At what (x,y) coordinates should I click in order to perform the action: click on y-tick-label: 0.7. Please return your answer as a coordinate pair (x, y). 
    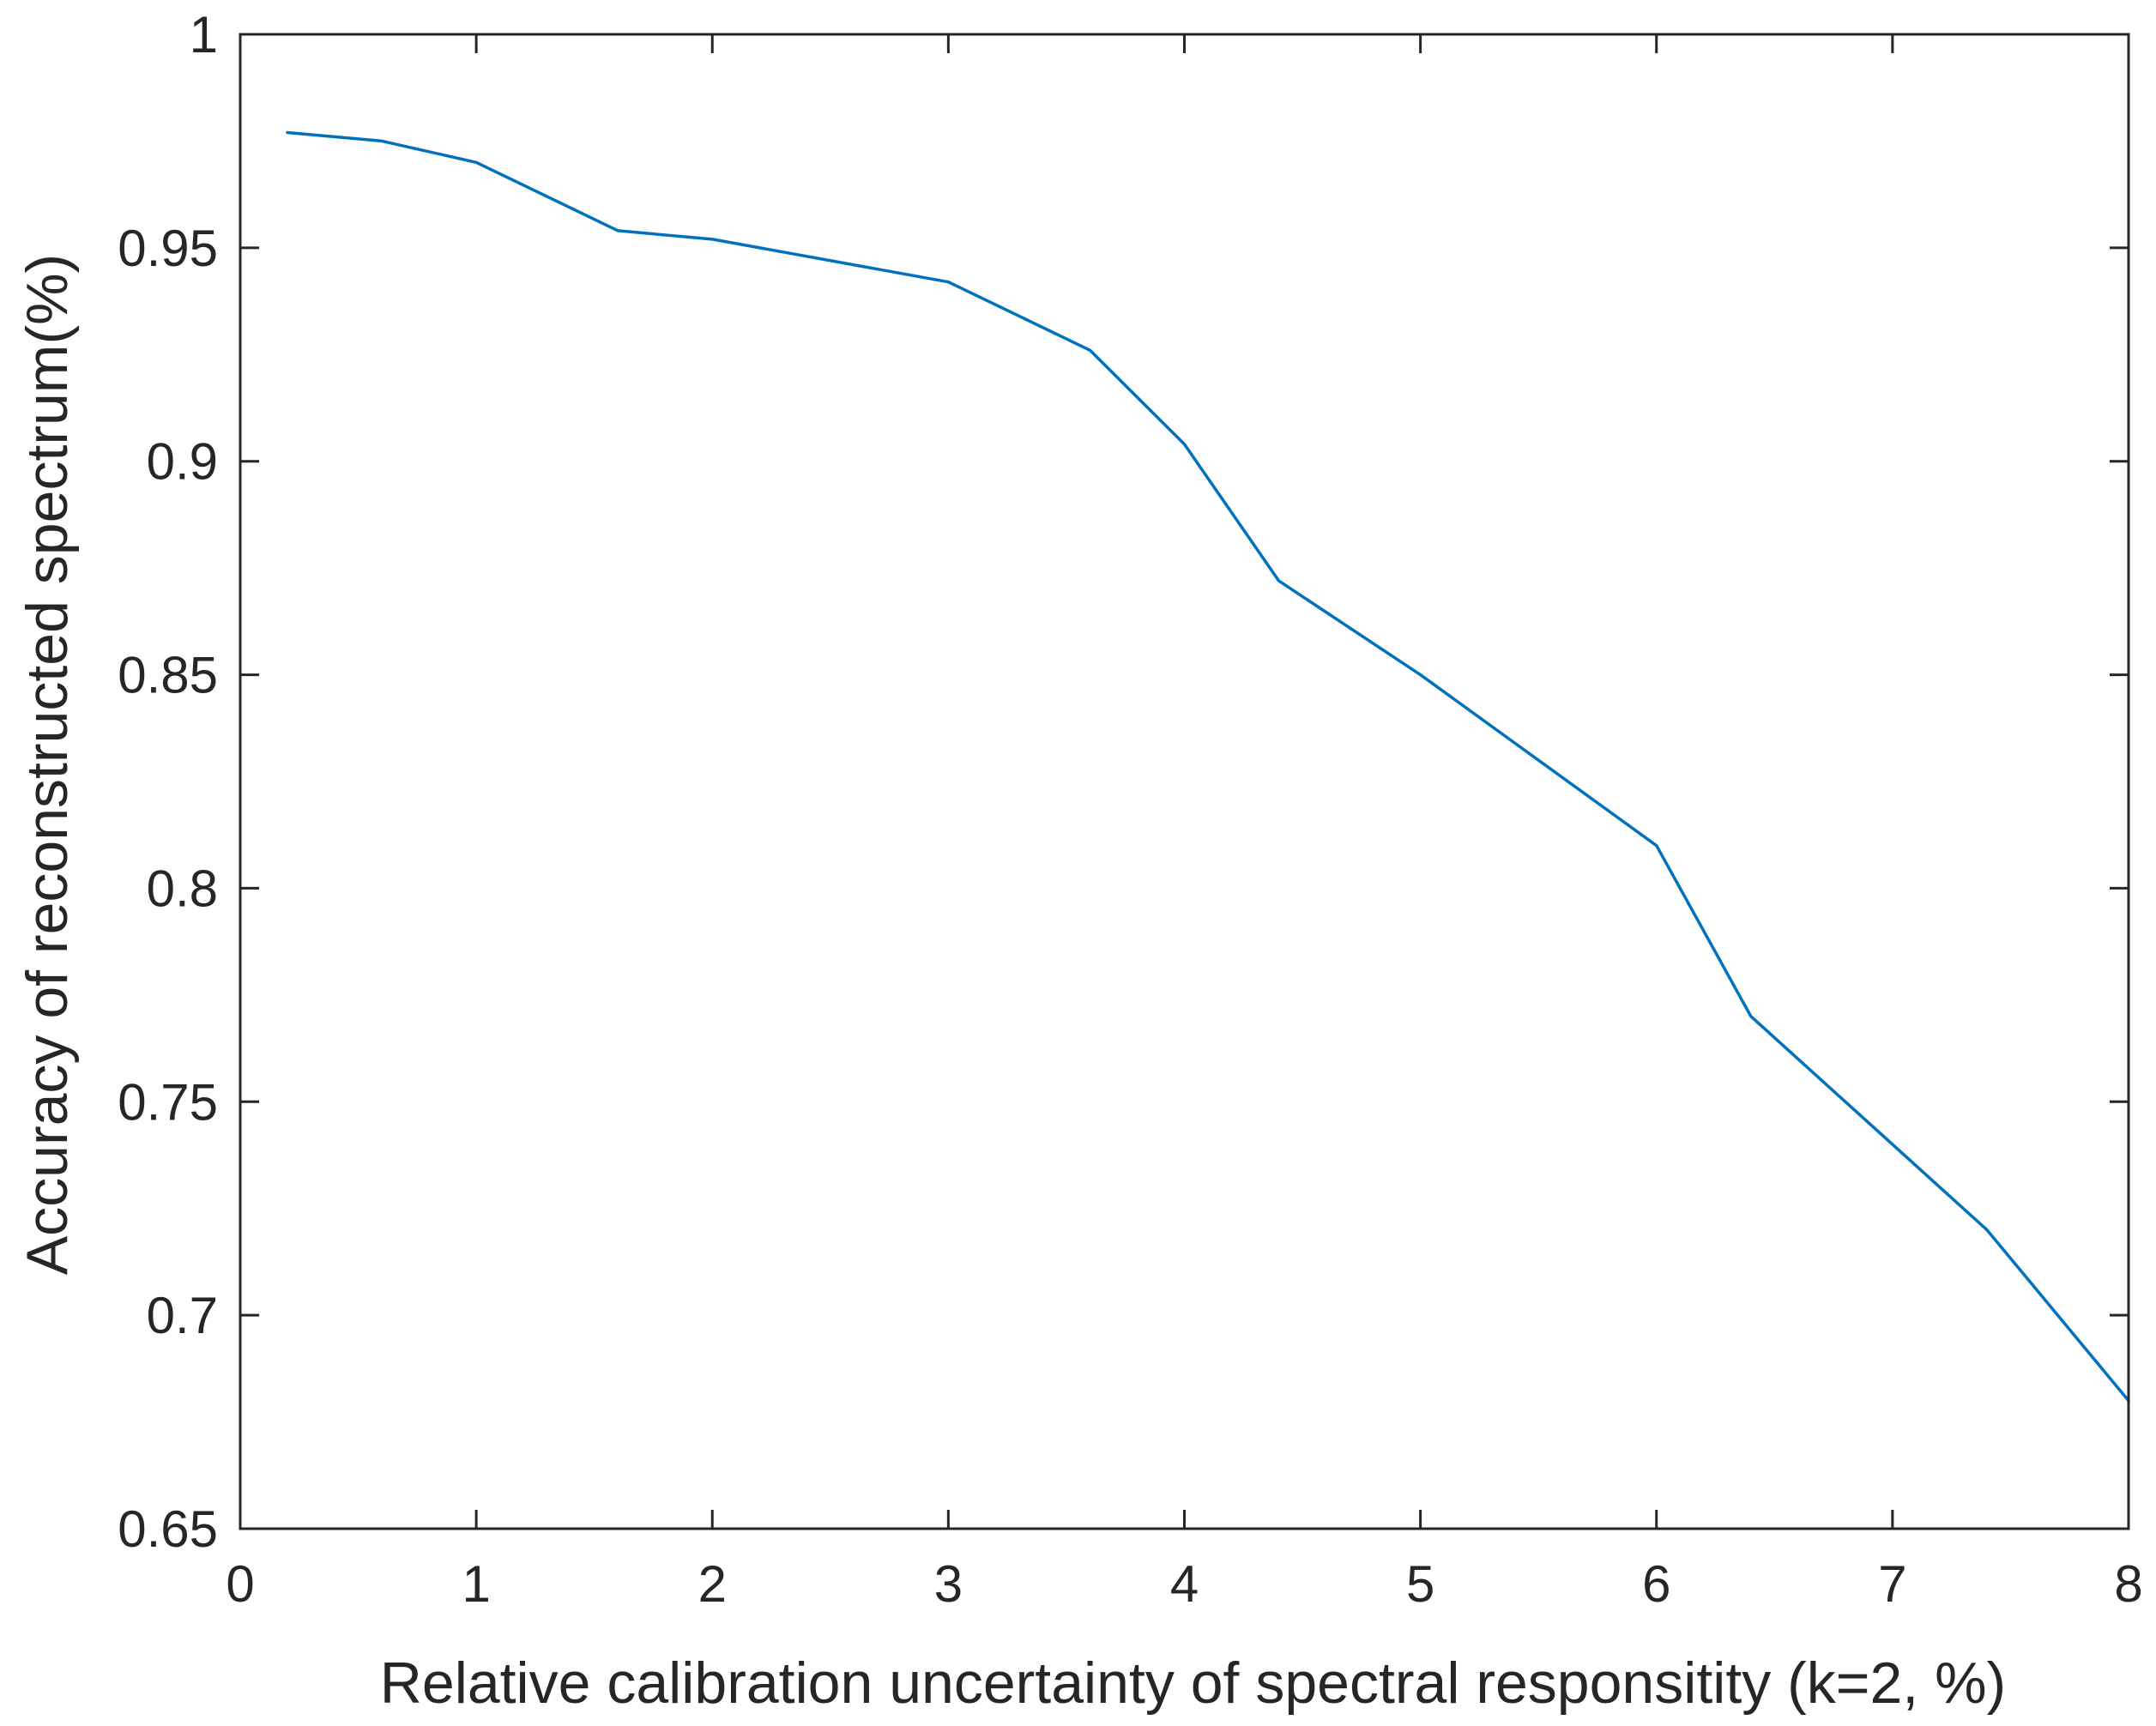
    Looking at the image, I should click on (182, 1315).